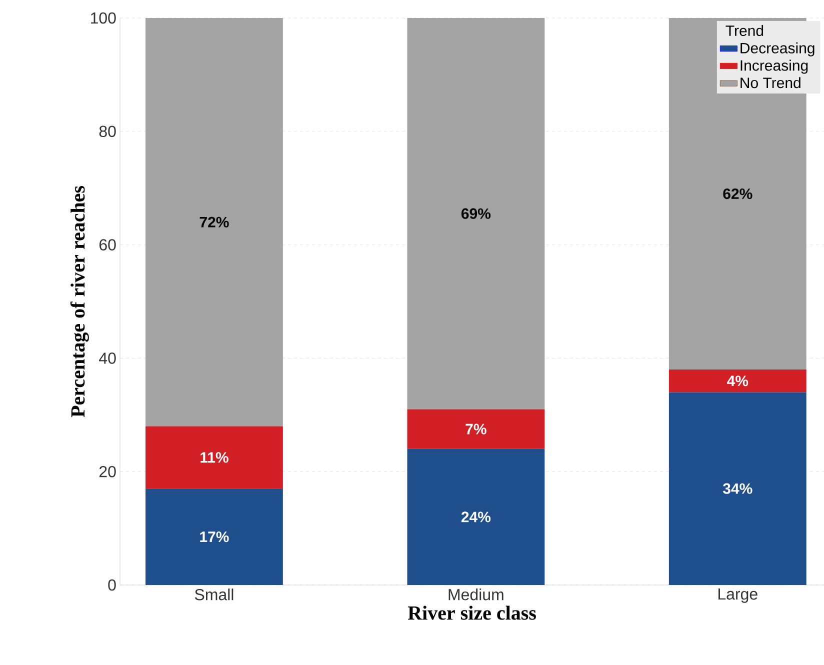 This screenshot has height=665, width=824. What do you see at coordinates (770, 82) in the screenshot?
I see `legend-label: No Trend` at bounding box center [770, 82].